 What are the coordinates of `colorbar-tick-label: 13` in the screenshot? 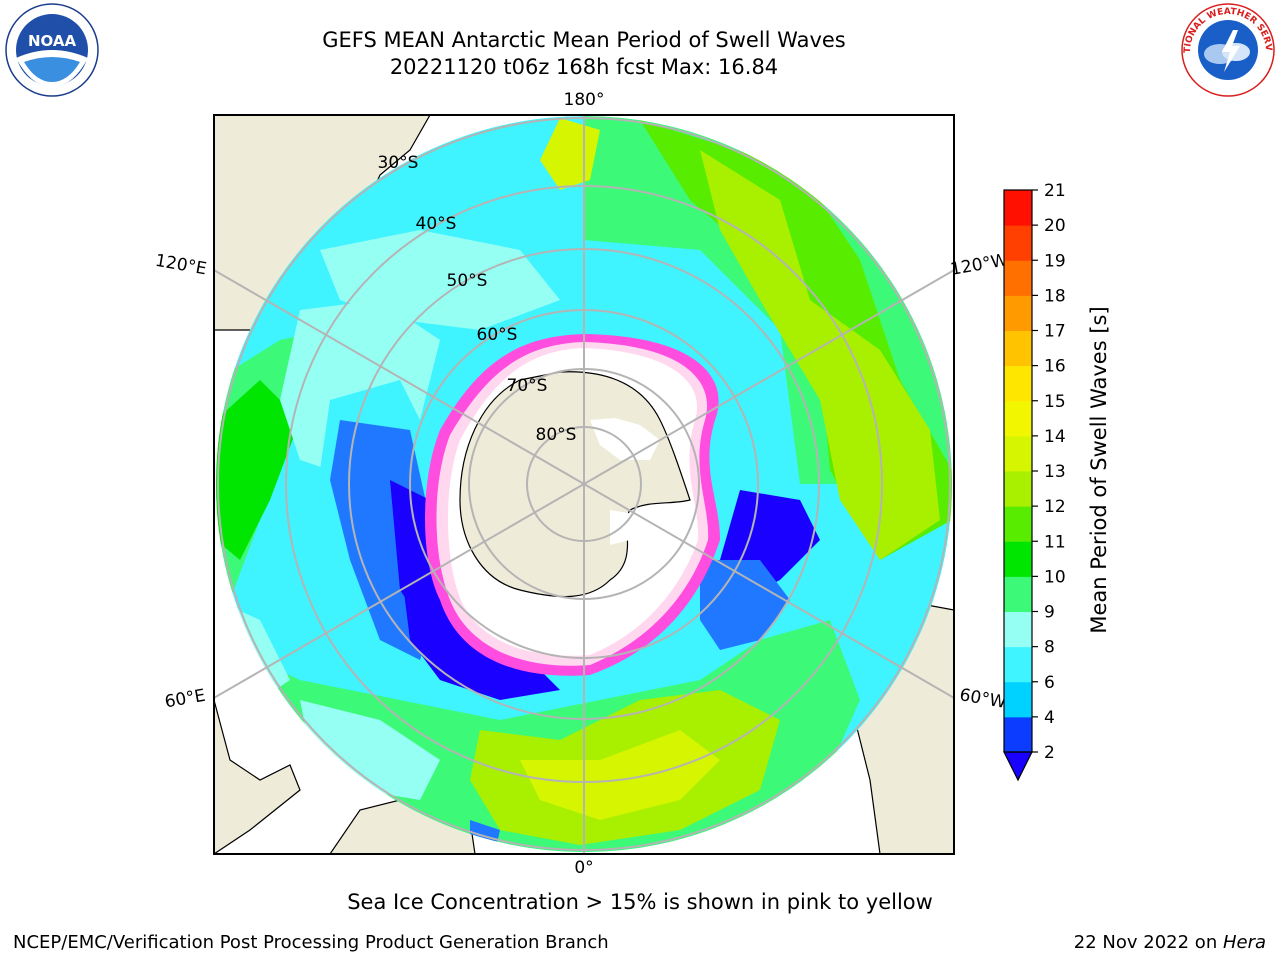 It's located at (1055, 472).